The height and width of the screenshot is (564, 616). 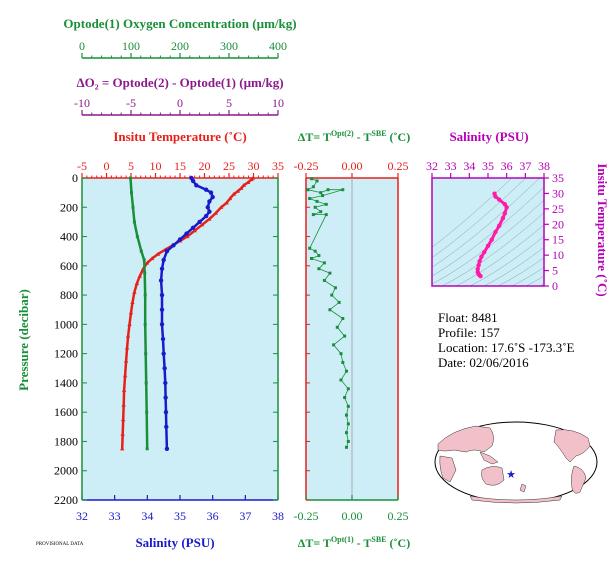 I want to click on map-land-asia, so click(x=465, y=439).